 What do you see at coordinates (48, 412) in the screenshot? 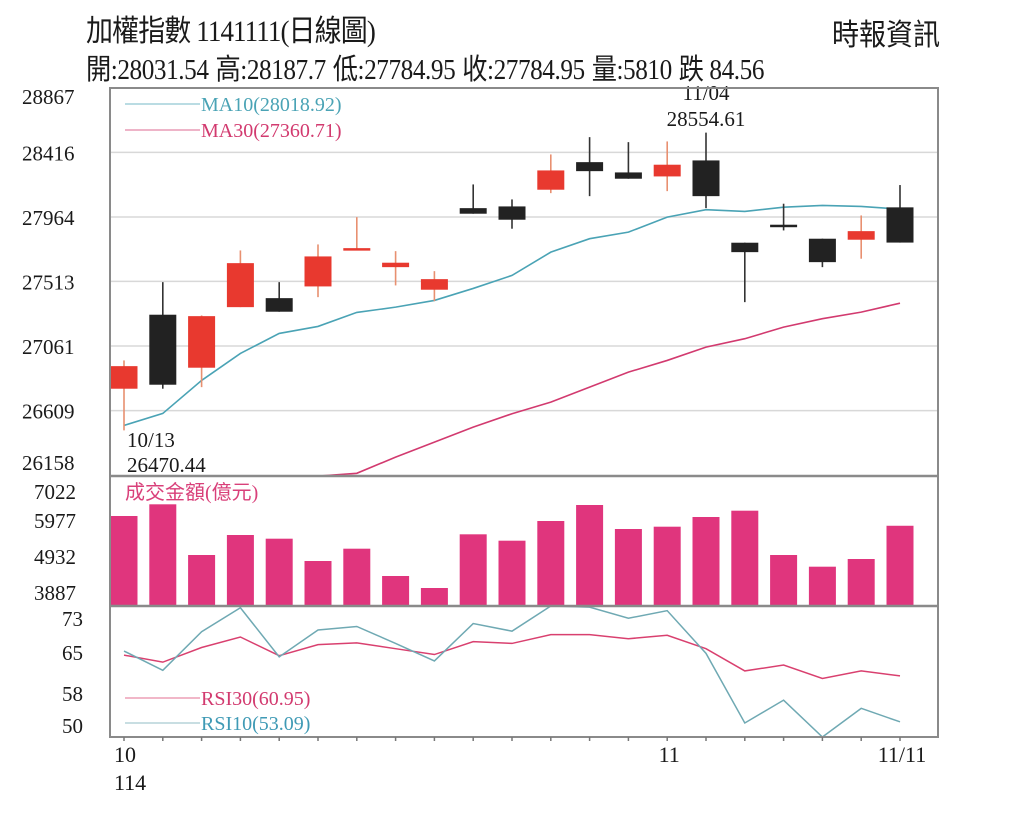
I see `y-tick-label: 26609` at bounding box center [48, 412].